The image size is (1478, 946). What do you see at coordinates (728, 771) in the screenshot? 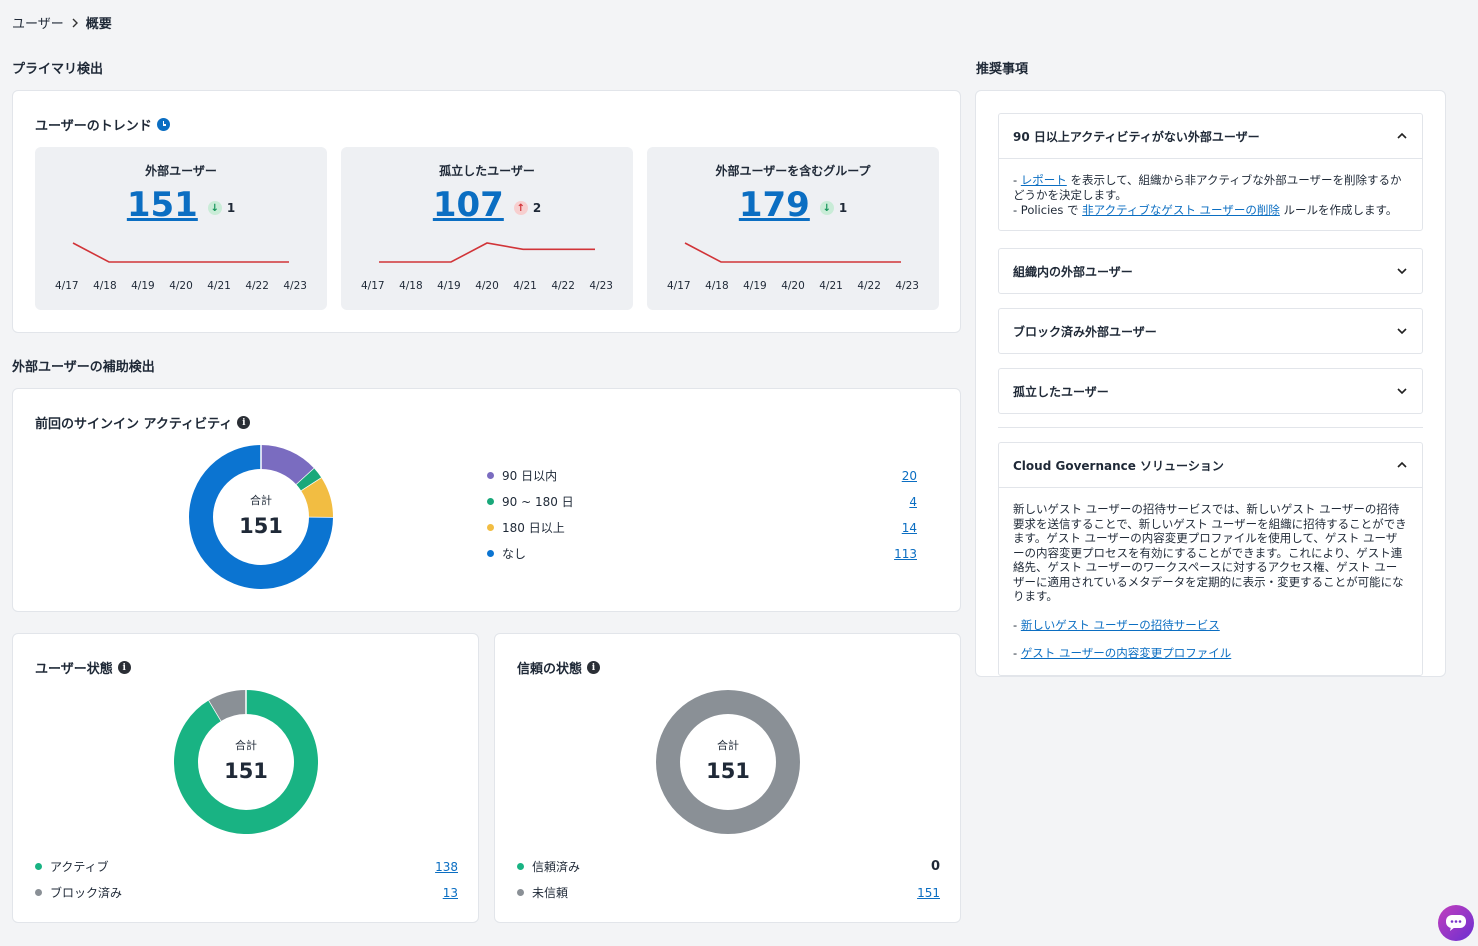
I see `donut-total-value: 151` at bounding box center [728, 771].